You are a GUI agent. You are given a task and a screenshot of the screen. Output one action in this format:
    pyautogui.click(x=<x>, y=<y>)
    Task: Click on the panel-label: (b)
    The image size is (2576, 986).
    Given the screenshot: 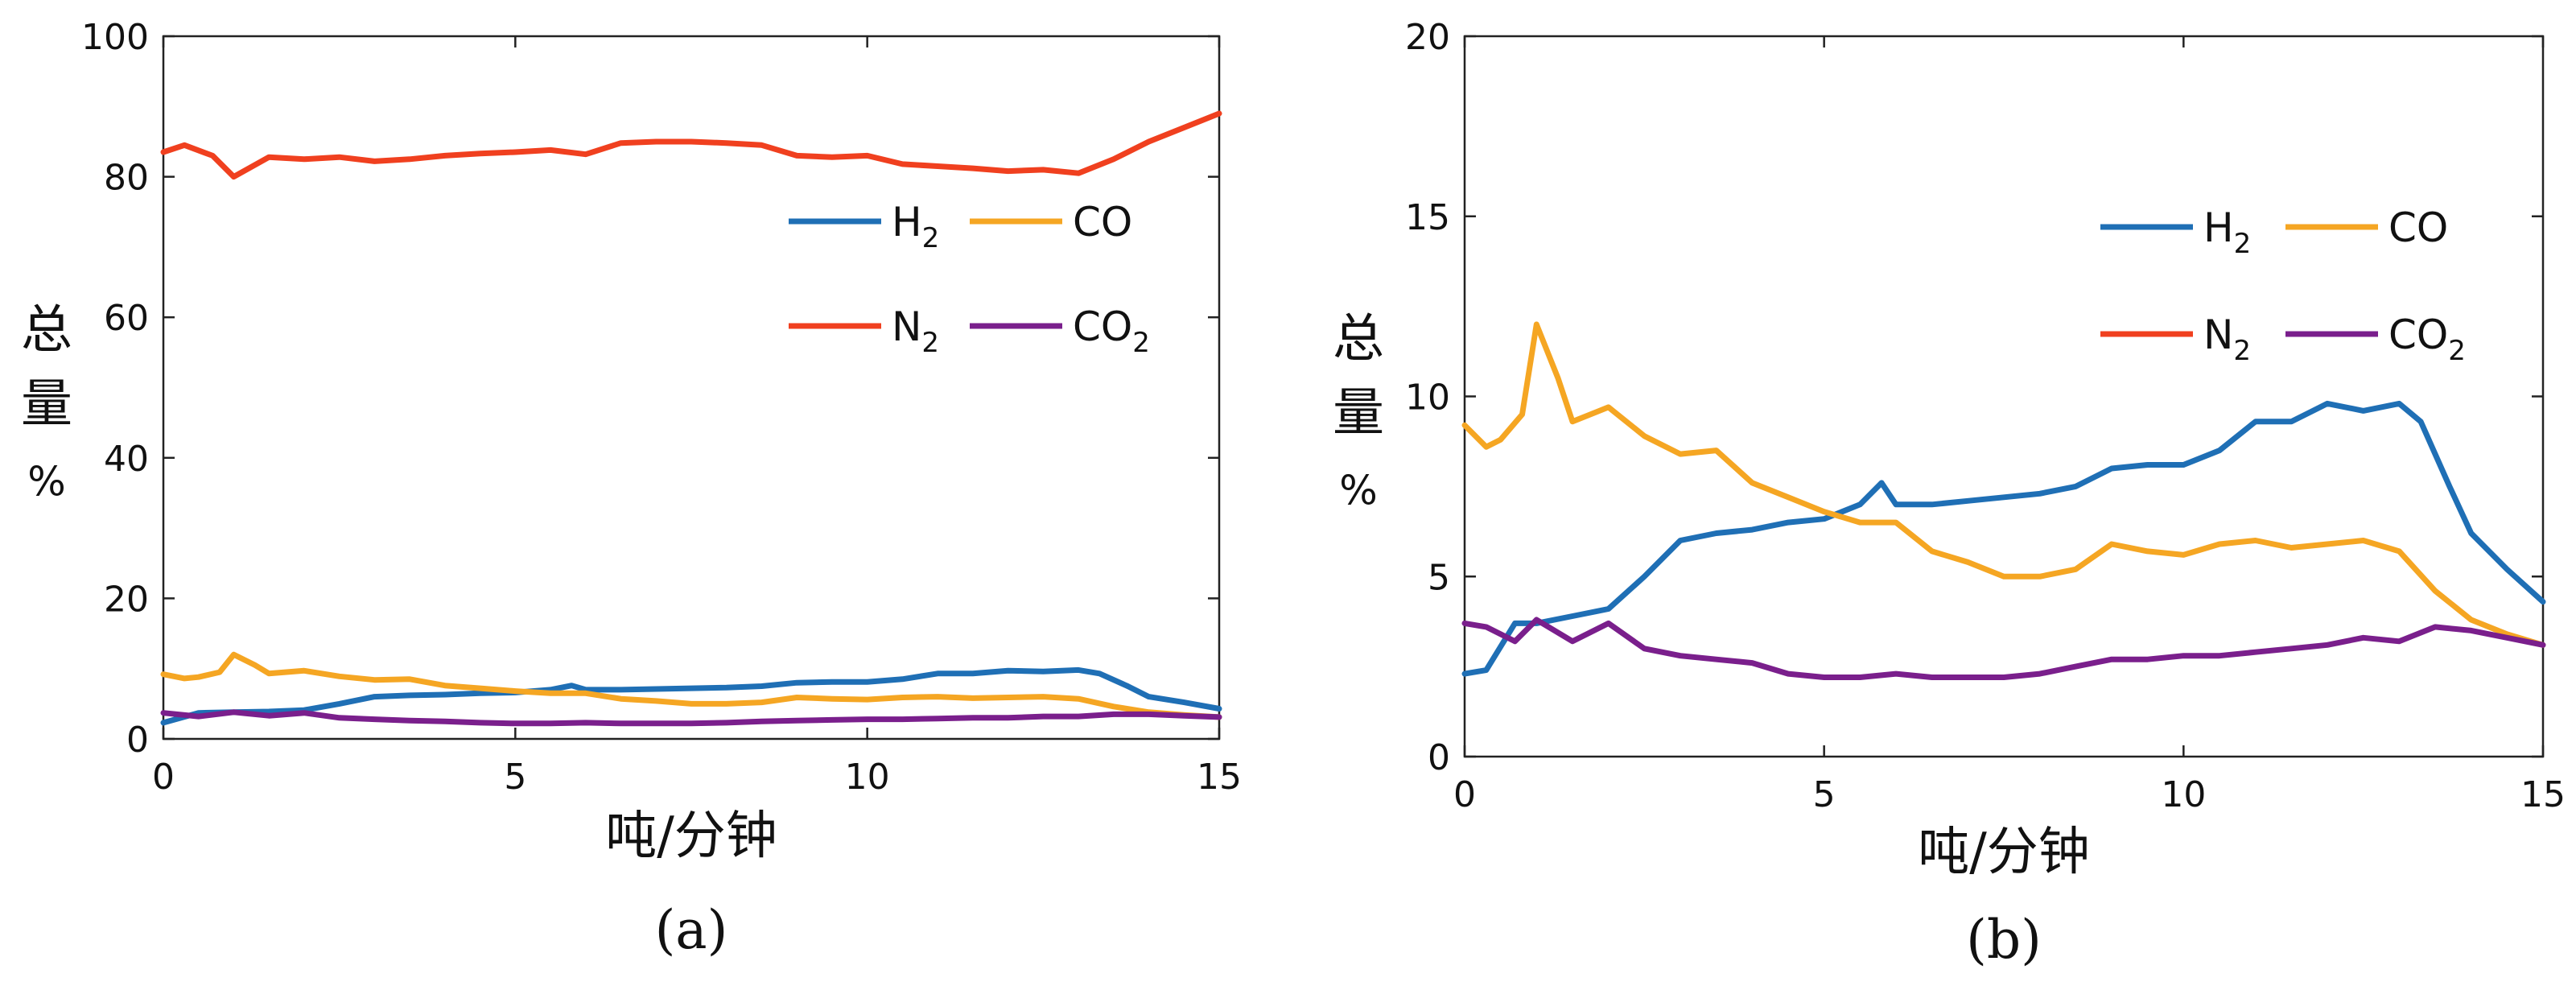 What is the action you would take?
    pyautogui.click(x=2004, y=940)
    